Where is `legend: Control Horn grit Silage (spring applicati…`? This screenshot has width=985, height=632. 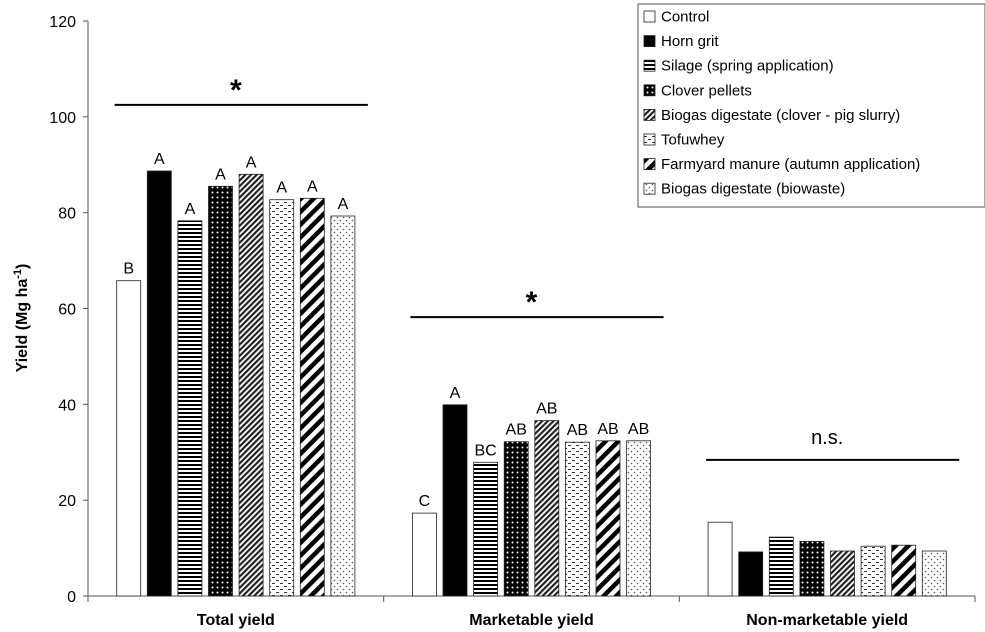 legend: Control Horn grit Silage (spring applicati… is located at coordinates (811, 105).